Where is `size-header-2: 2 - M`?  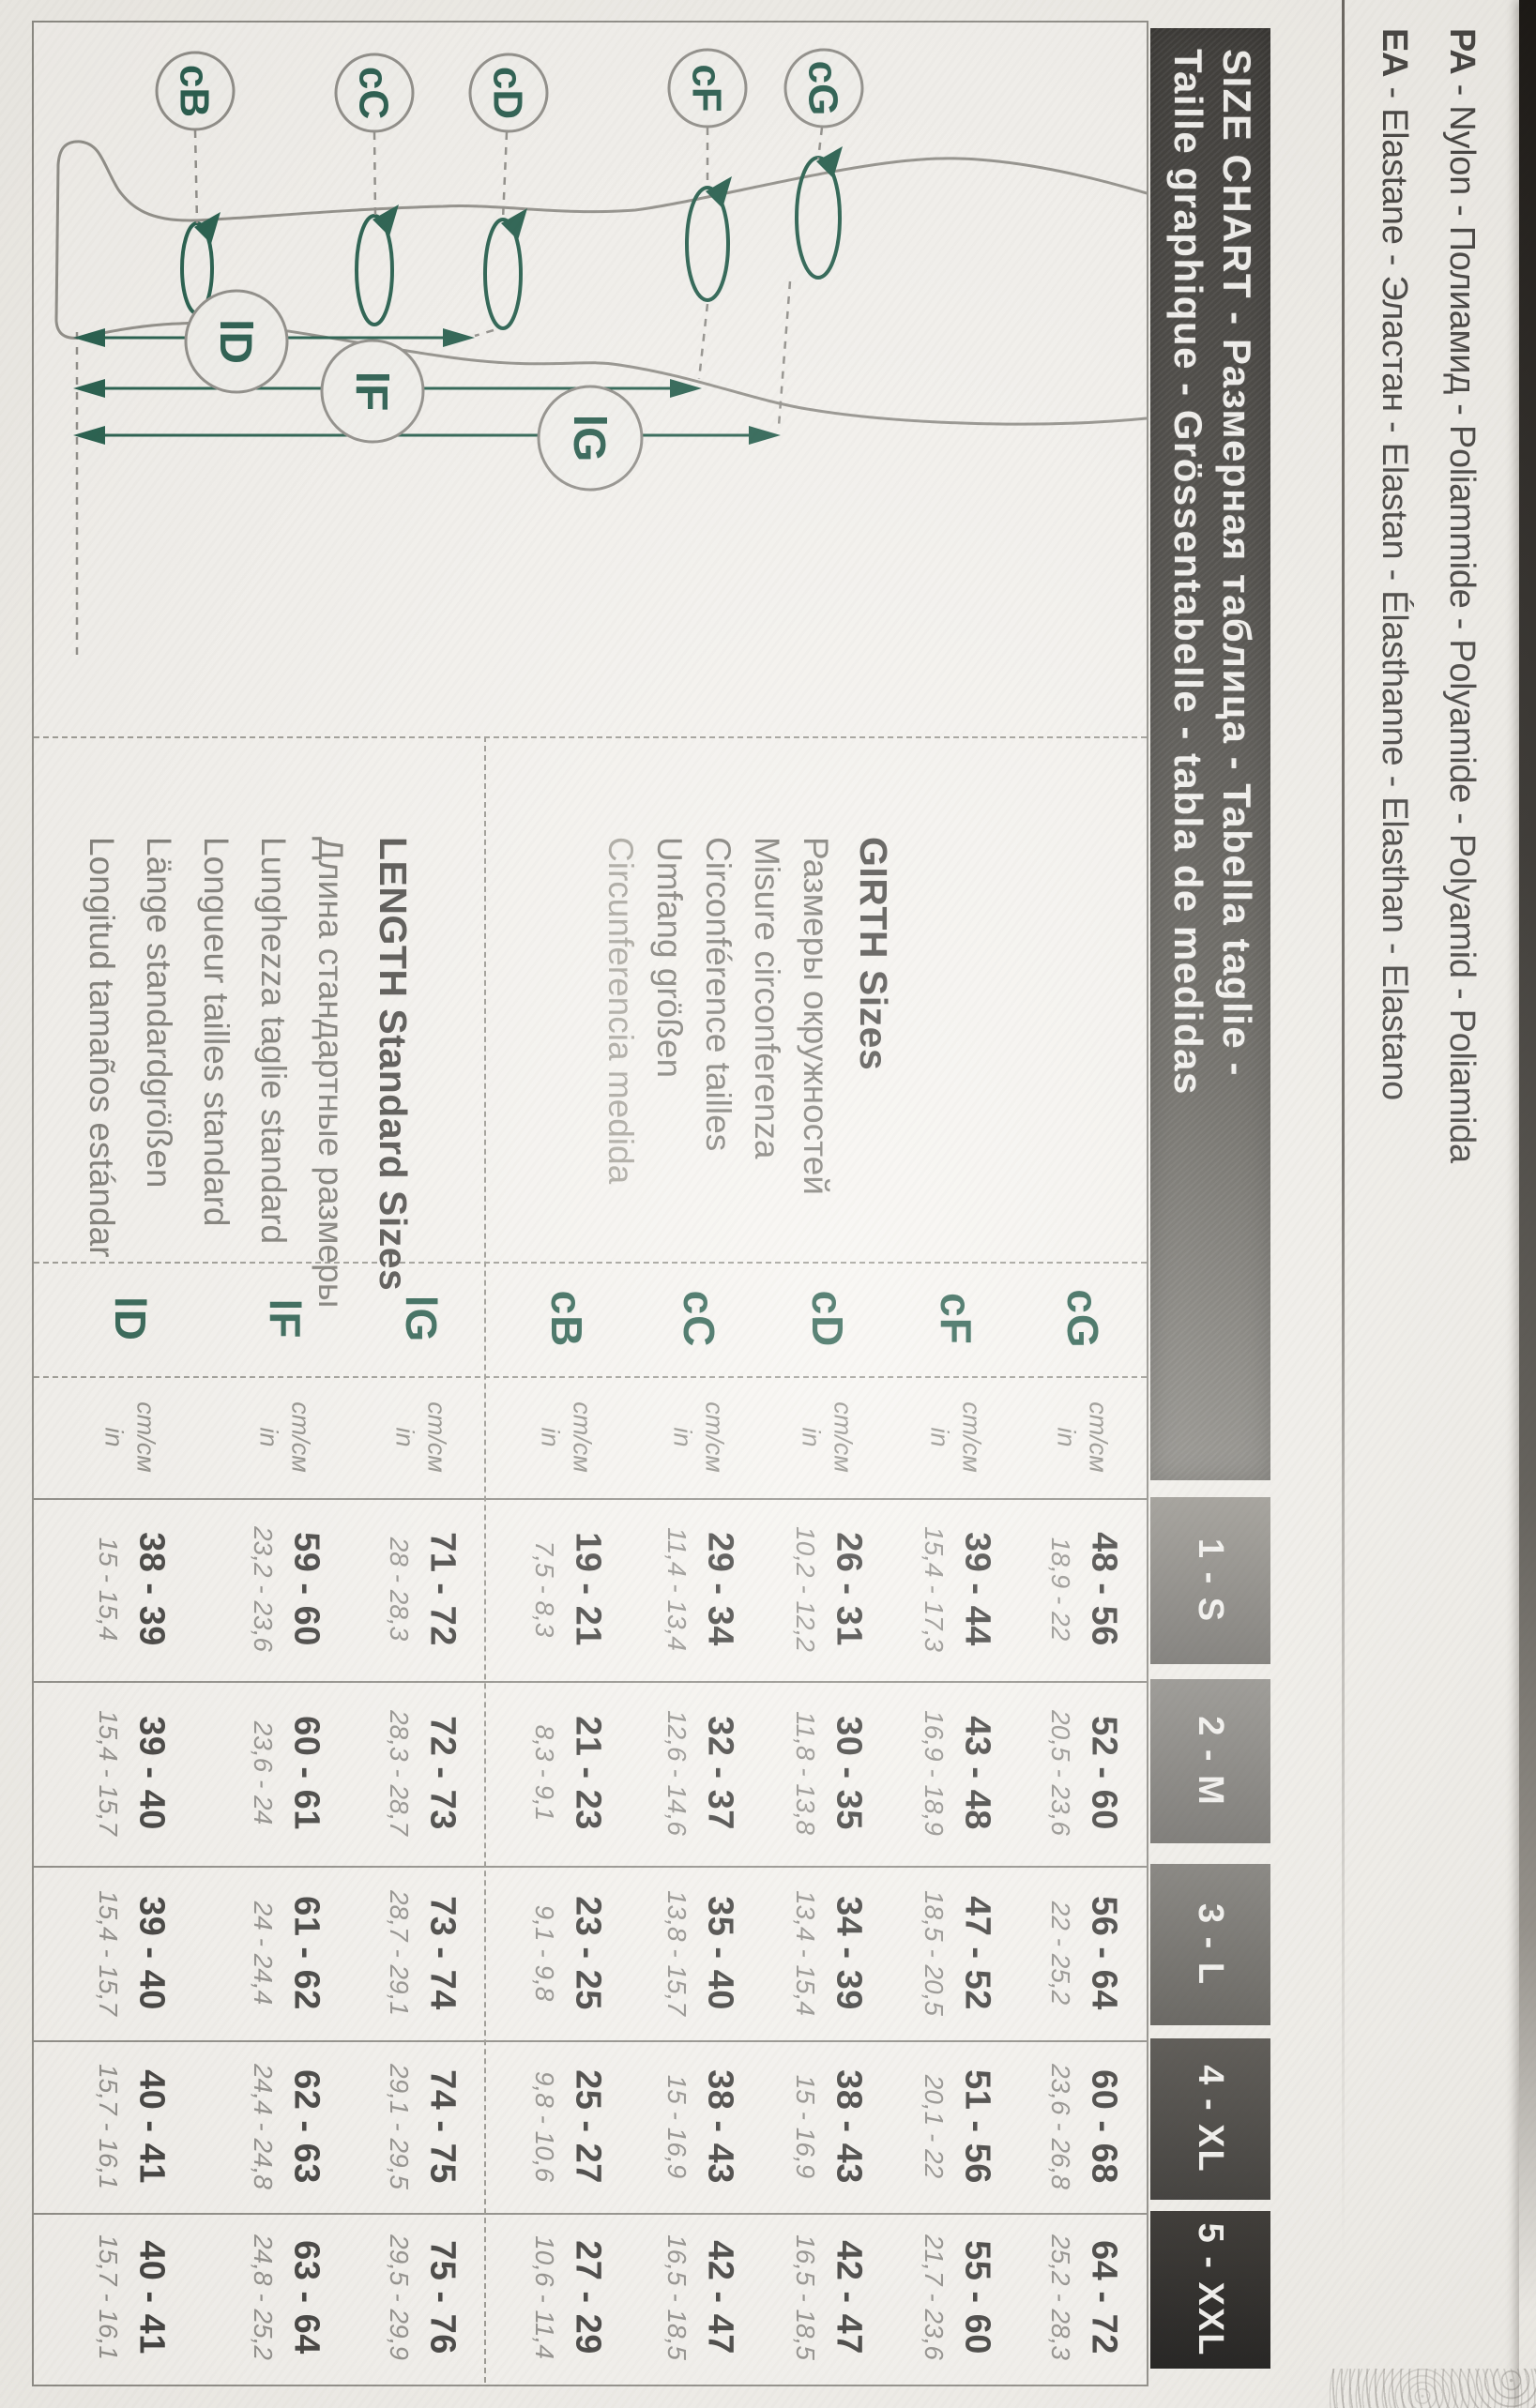
size-header-2: 2 - M is located at coordinates (1210, 1761).